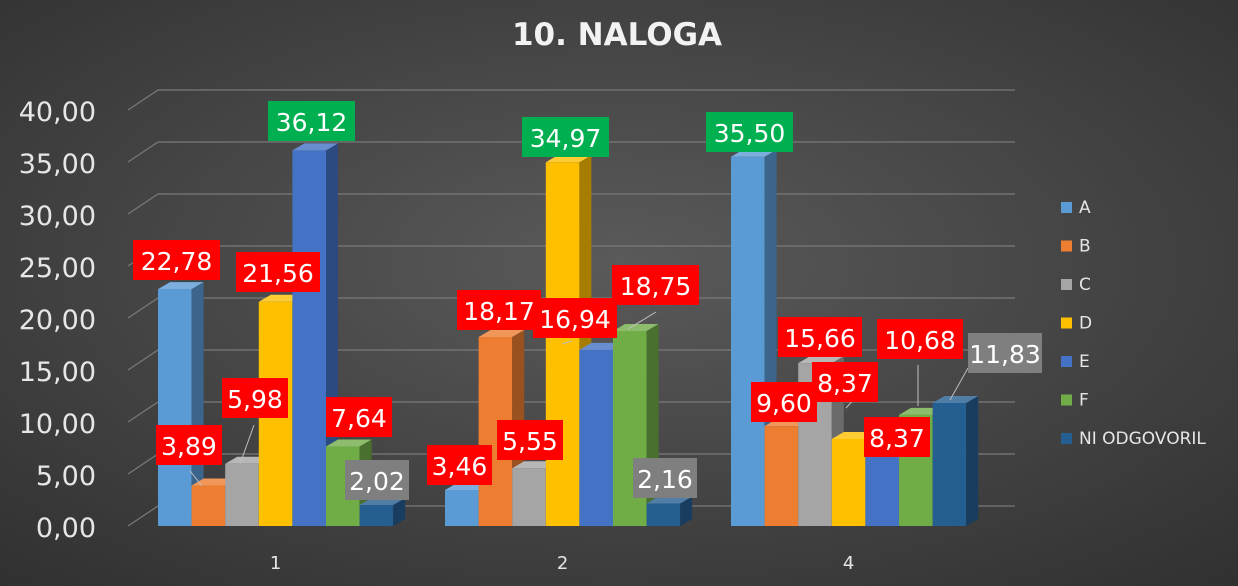  Describe the element at coordinates (1085, 285) in the screenshot. I see `legend-label: C` at that location.